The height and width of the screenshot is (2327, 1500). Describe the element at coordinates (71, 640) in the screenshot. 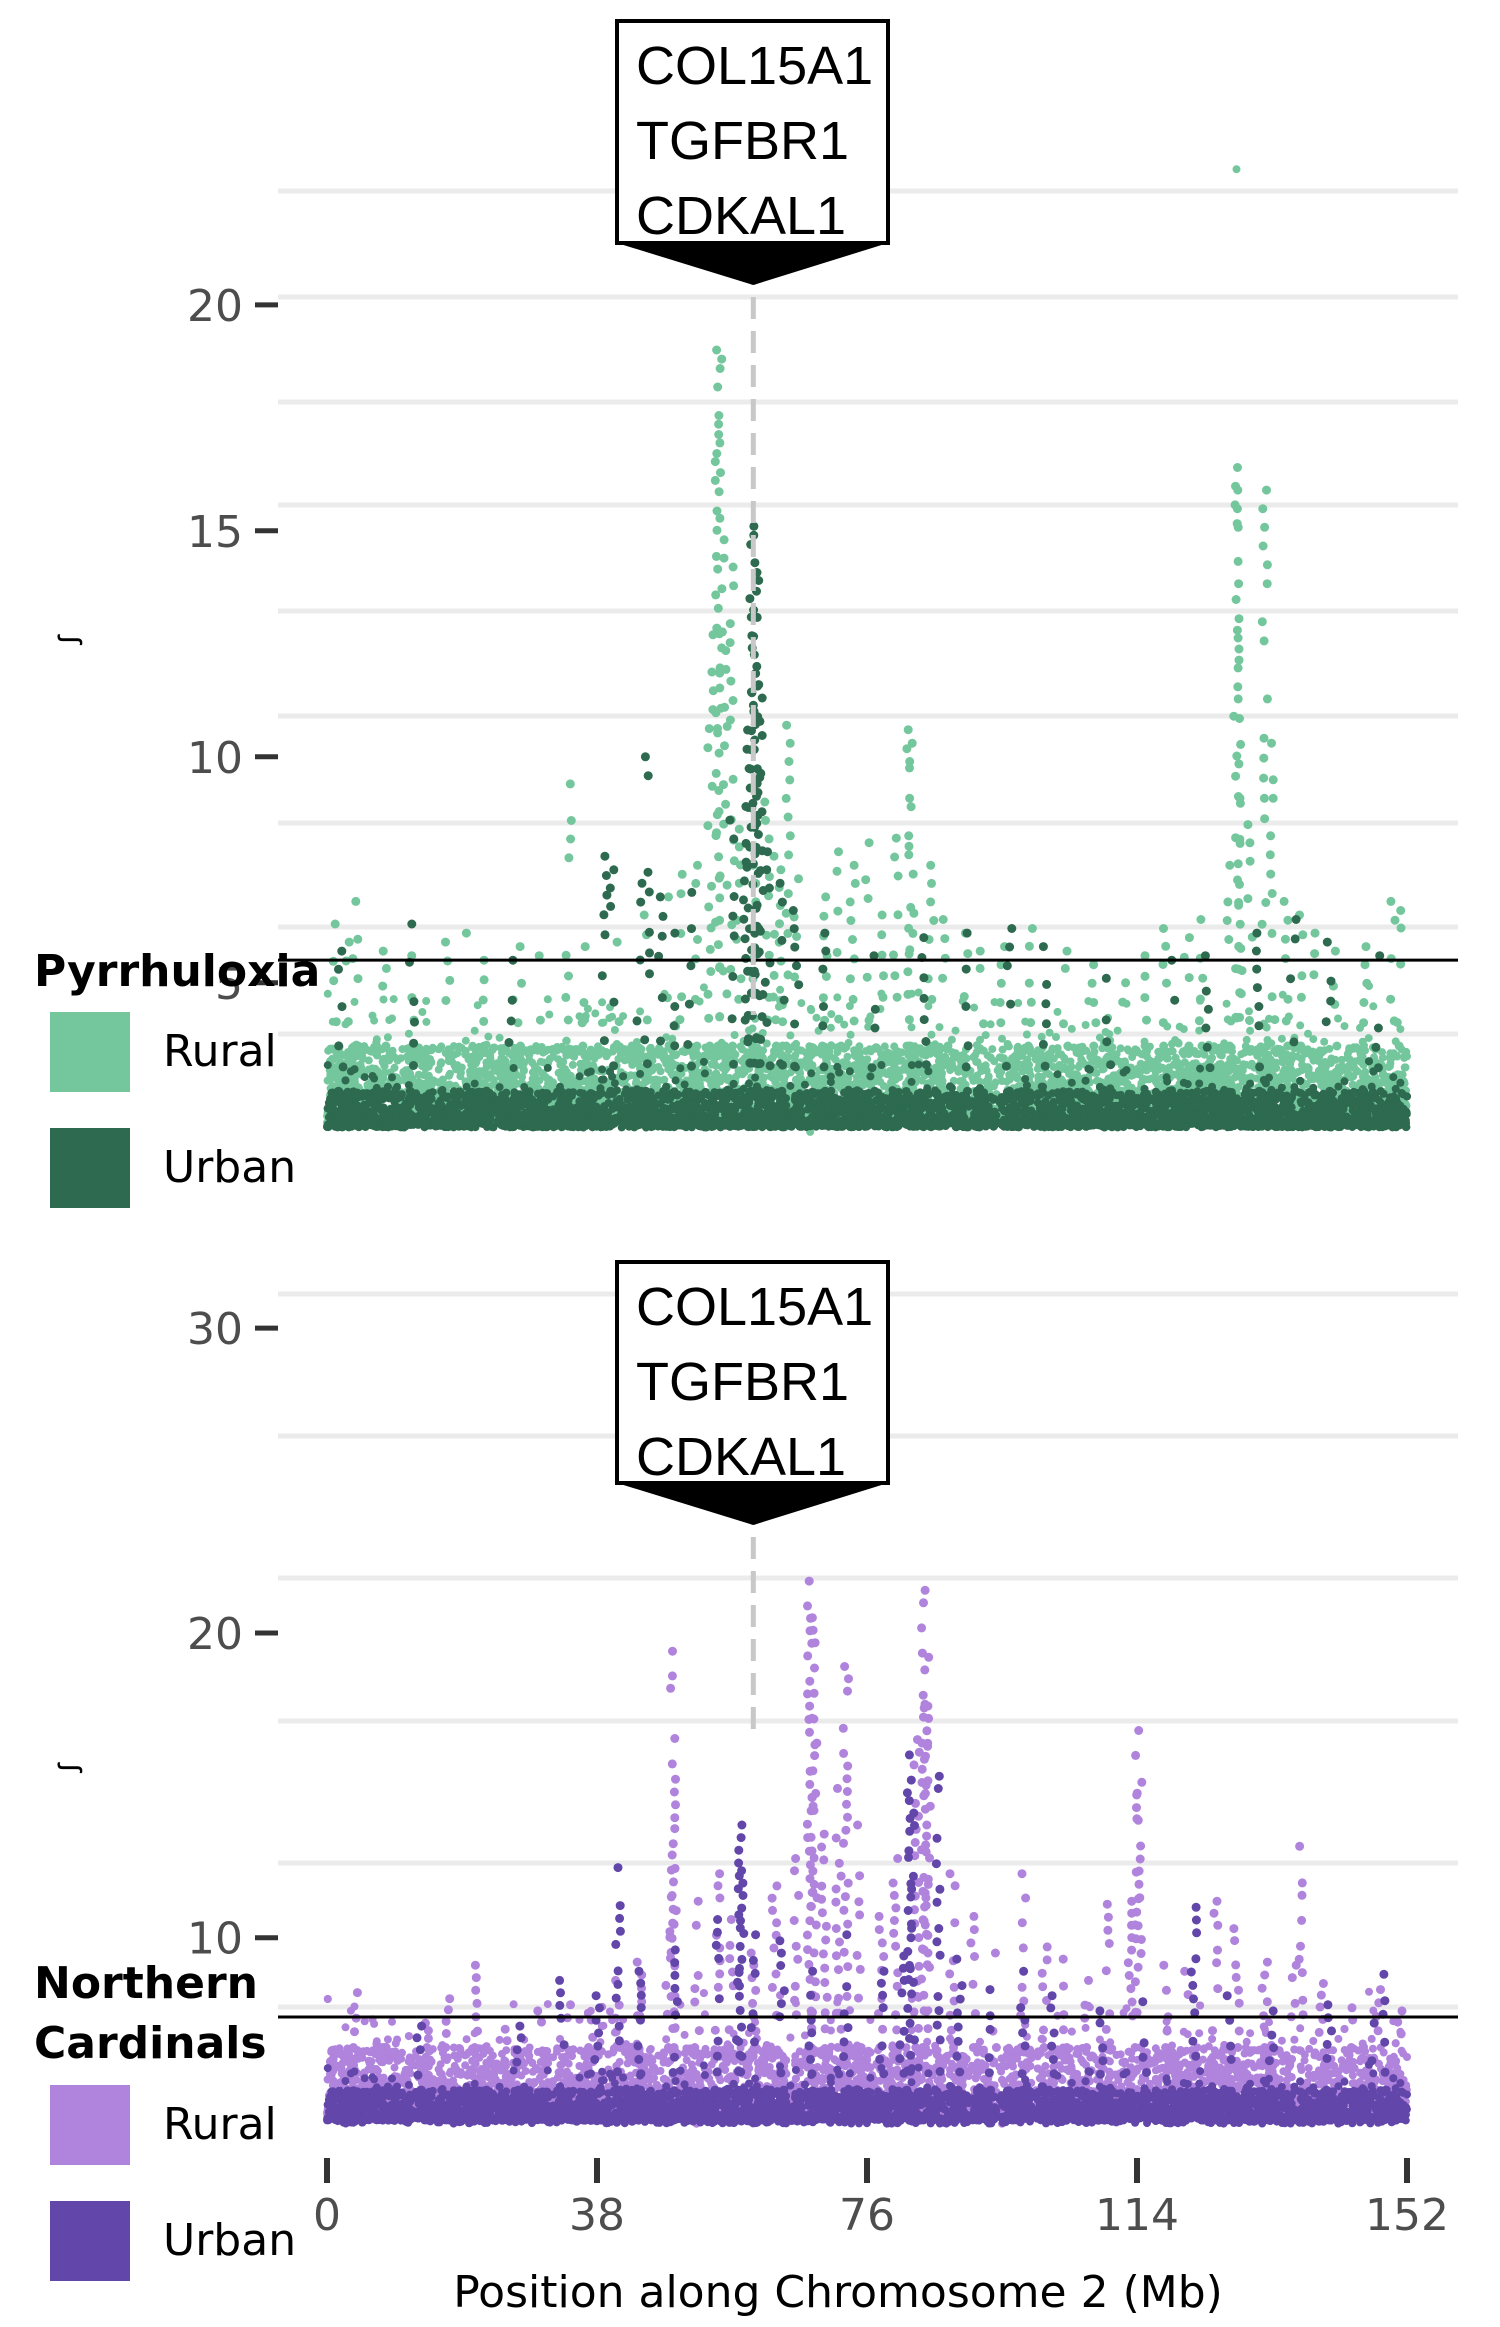

I see `y-axis-label: ꭍ` at that location.